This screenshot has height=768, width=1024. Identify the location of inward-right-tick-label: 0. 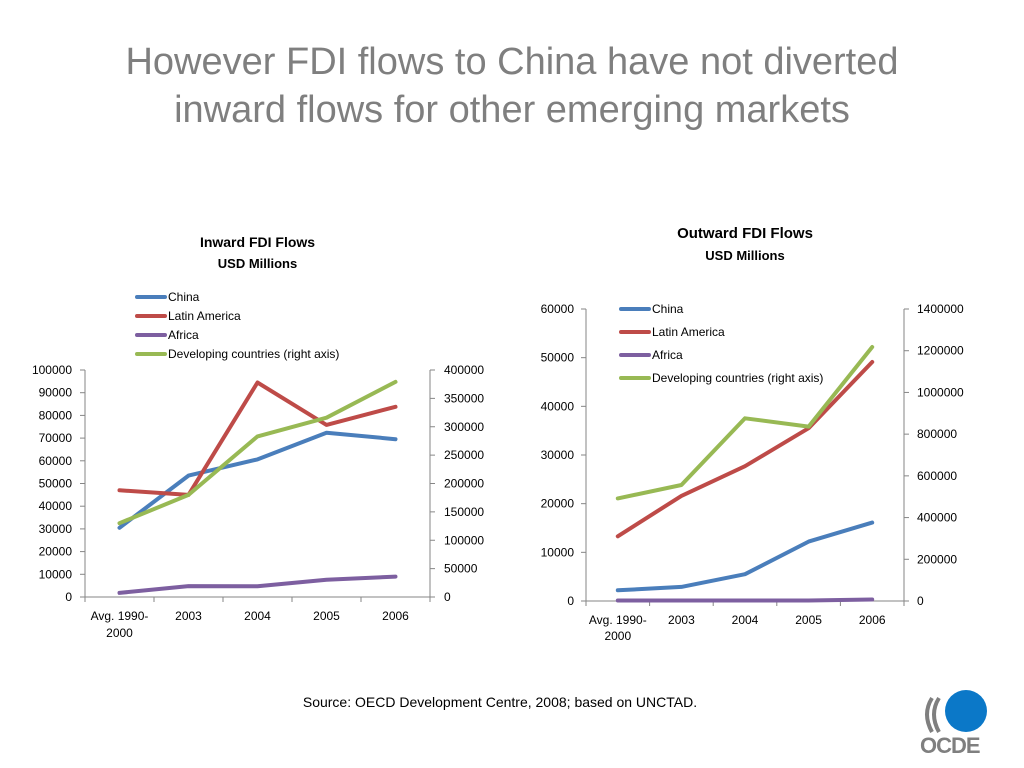
(447, 597).